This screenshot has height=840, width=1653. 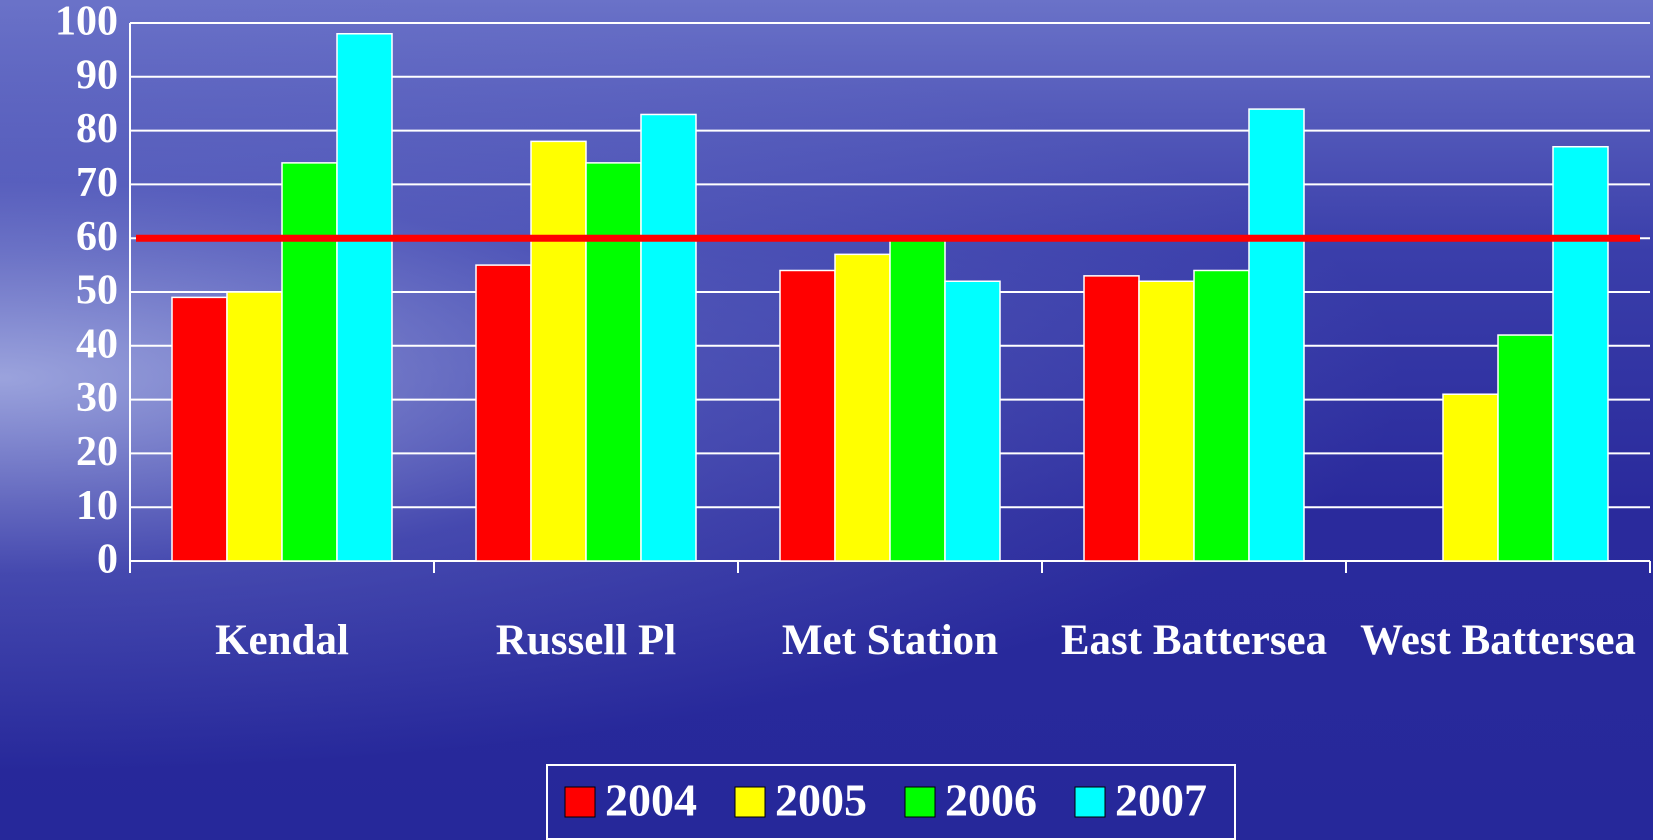 What do you see at coordinates (97, 237) in the screenshot?
I see `y-tick-label: 60` at bounding box center [97, 237].